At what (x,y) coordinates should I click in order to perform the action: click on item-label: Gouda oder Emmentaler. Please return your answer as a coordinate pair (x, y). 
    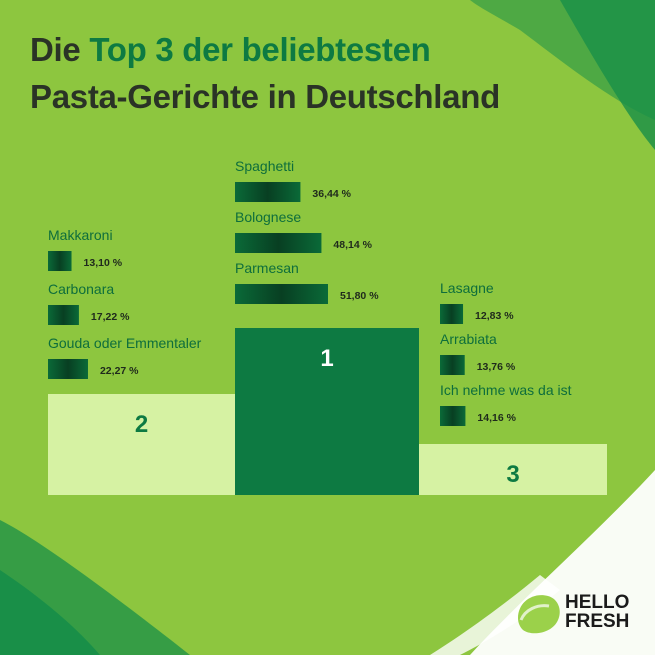
    Looking at the image, I should click on (125, 343).